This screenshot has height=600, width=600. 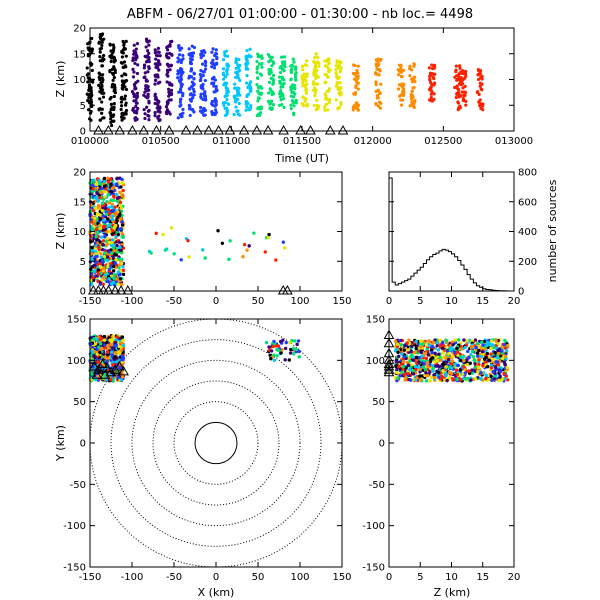 What do you see at coordinates (441, 457) in the screenshot?
I see `panel-height-y: 0 5 10 15 20 -150 -100 -50 0 50 100 150 Z (km)` at bounding box center [441, 457].